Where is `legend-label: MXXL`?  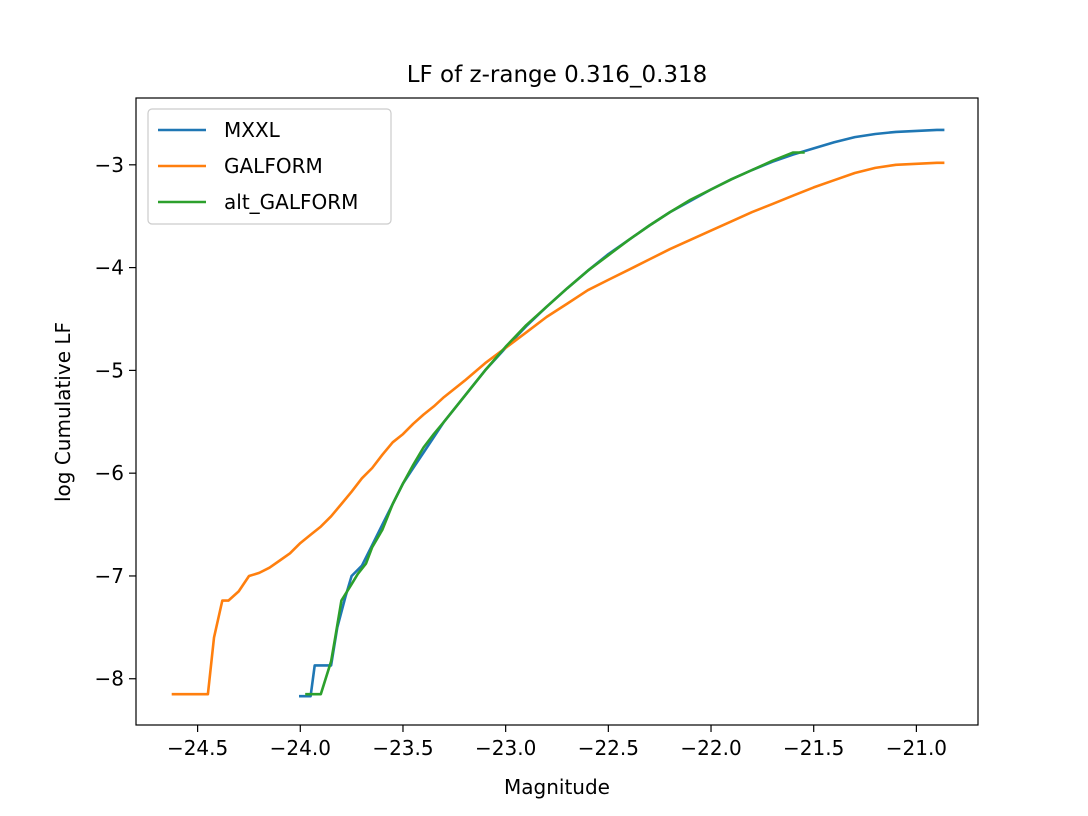 legend-label: MXXL is located at coordinates (252, 130).